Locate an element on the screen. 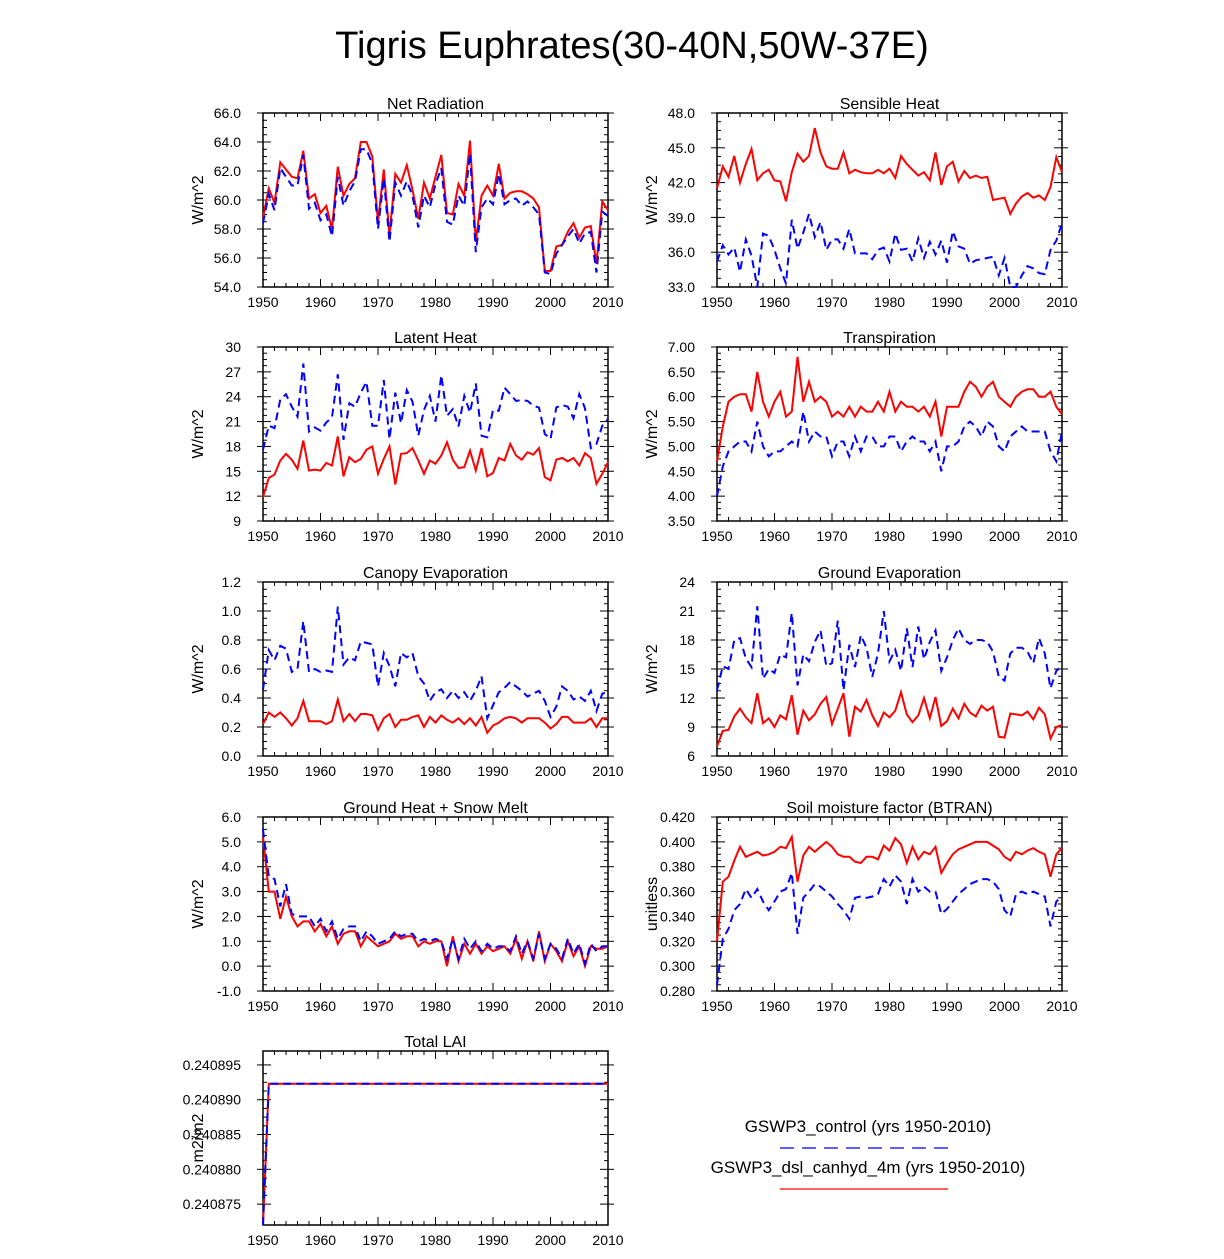  y-tick-label: 0.340 is located at coordinates (677, 916).